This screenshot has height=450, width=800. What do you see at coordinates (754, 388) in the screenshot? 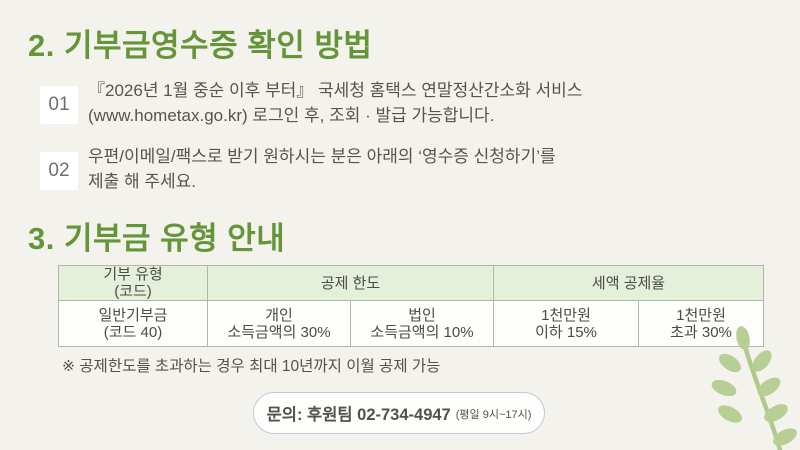
I see `leaf-branch-icon` at bounding box center [754, 388].